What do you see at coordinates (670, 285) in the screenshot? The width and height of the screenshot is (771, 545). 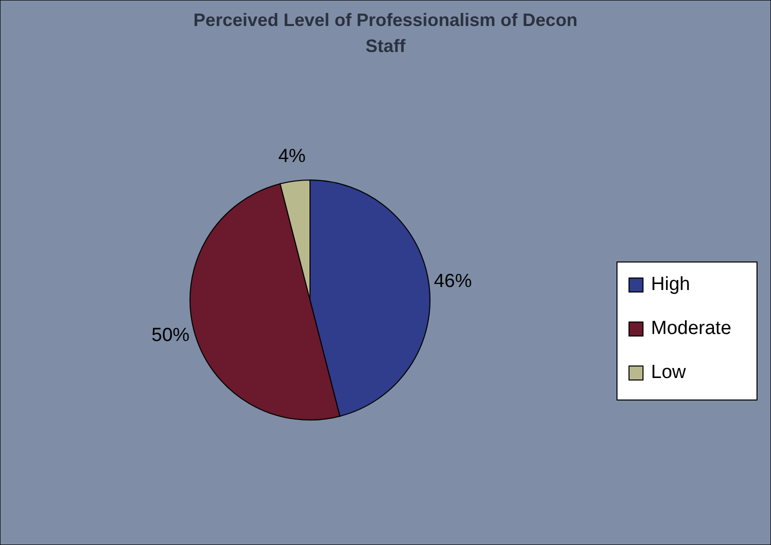 I see `legend-label: High` at bounding box center [670, 285].